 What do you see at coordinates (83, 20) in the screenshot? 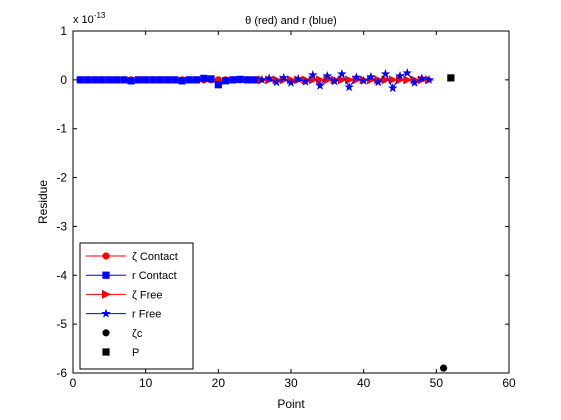
I see `y-exponent-base: x 10` at bounding box center [83, 20].